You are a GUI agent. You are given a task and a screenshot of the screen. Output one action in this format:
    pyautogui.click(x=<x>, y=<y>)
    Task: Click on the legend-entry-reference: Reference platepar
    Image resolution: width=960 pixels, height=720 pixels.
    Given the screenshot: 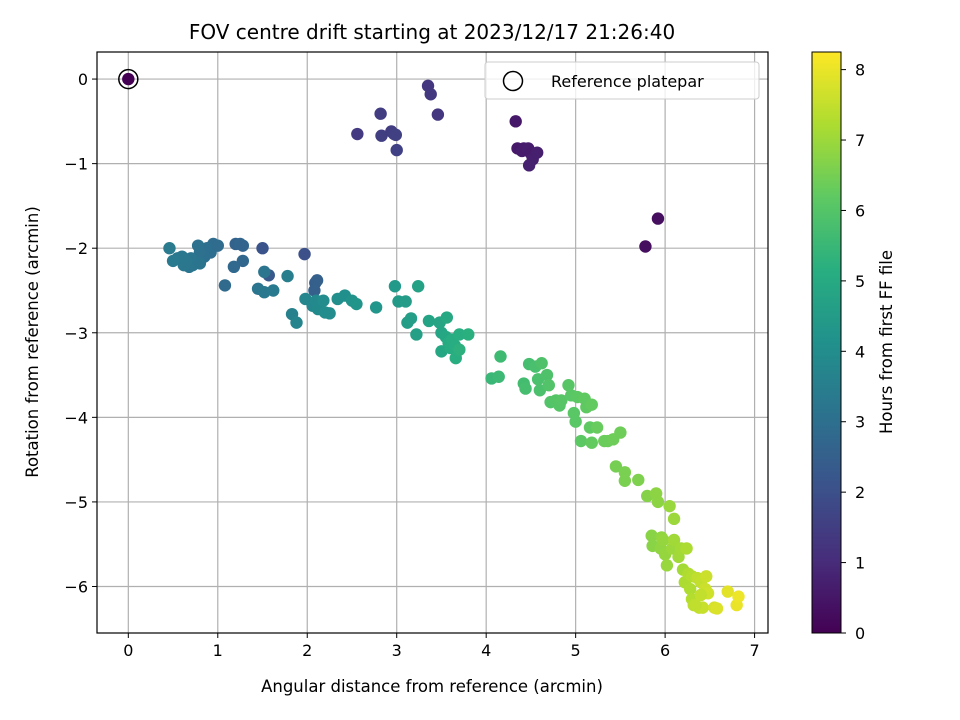 What is the action you would take?
    pyautogui.click(x=627, y=81)
    